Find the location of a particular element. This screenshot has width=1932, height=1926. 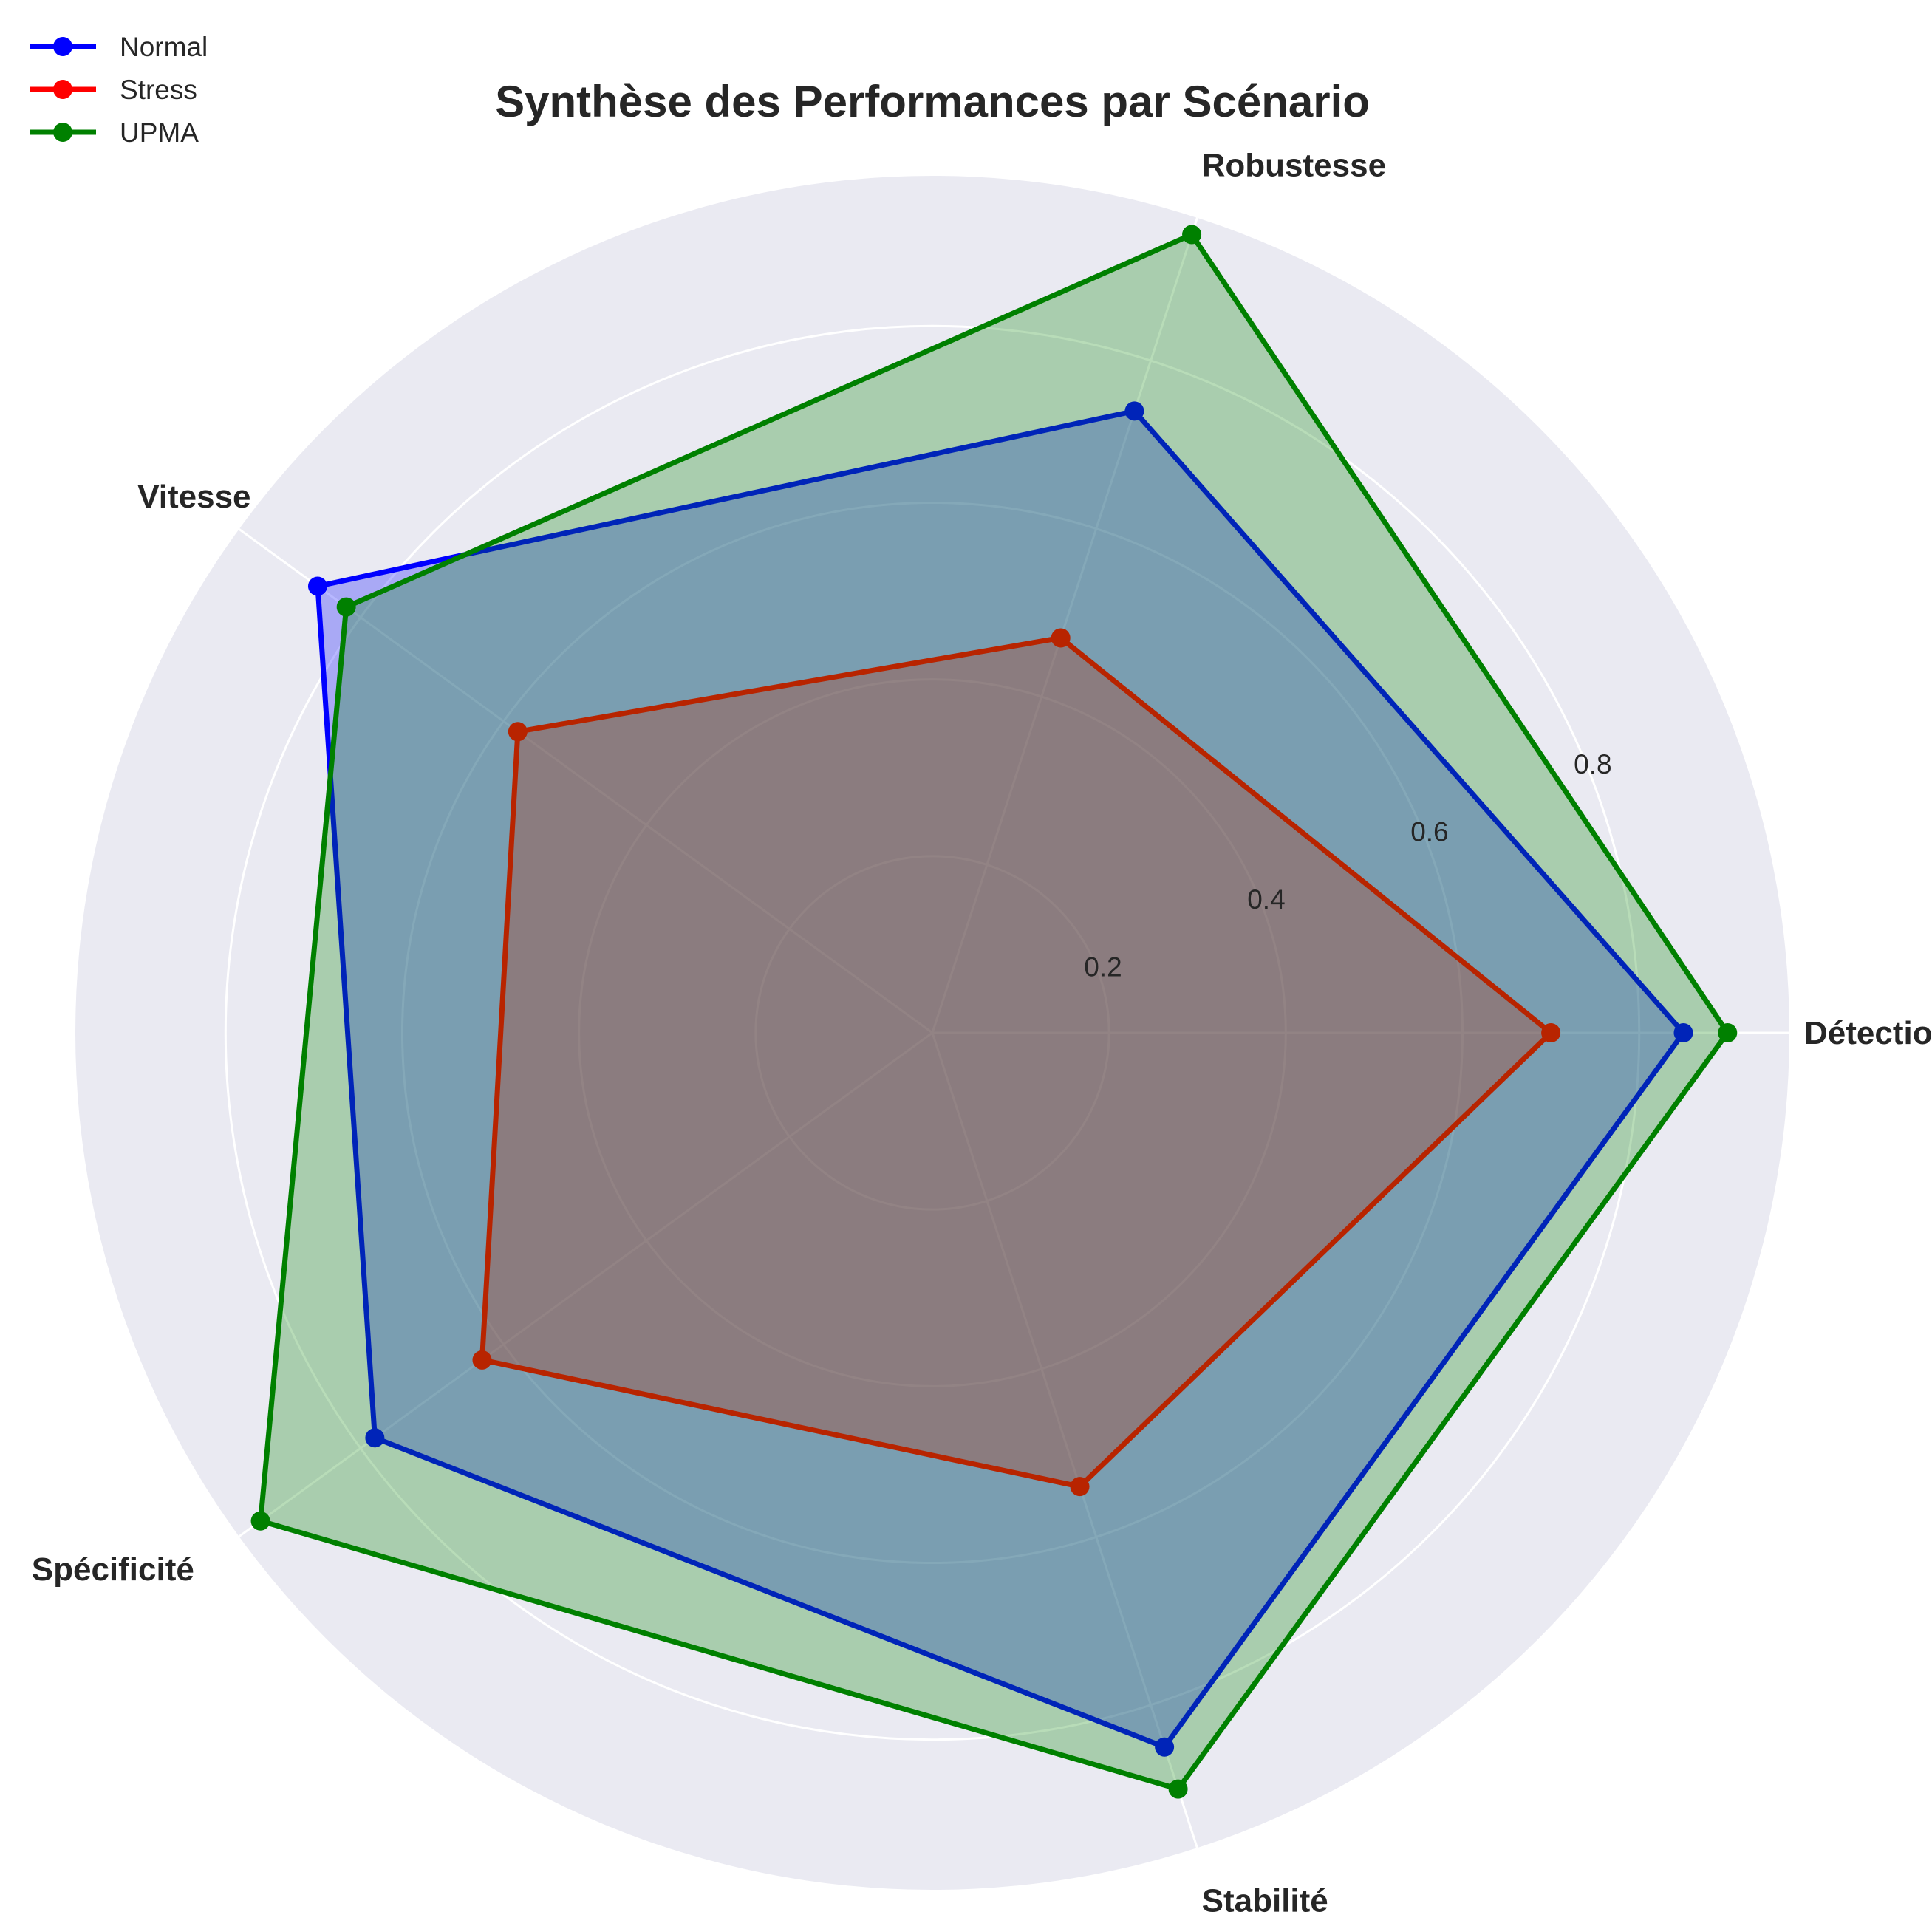

radial-tick-labels: 0.2 0.4 0.6 0.8 is located at coordinates (1348, 866).